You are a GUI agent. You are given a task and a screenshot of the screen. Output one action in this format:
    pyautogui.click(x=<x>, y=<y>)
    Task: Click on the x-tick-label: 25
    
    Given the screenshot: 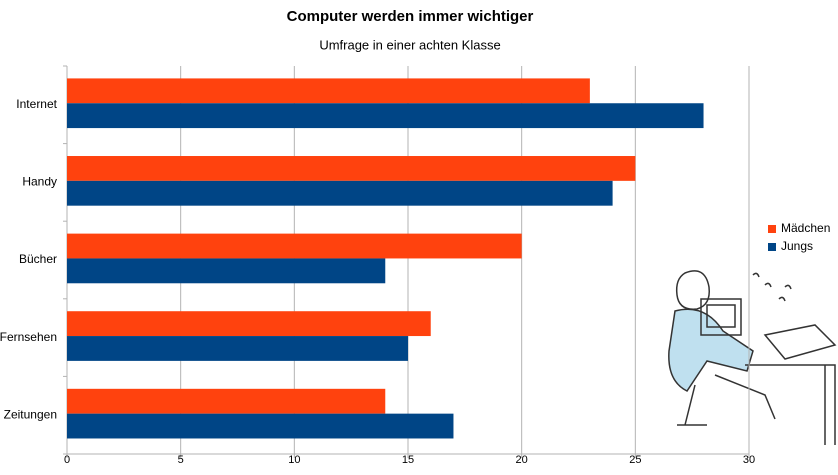 What is the action you would take?
    pyautogui.click(x=635, y=460)
    